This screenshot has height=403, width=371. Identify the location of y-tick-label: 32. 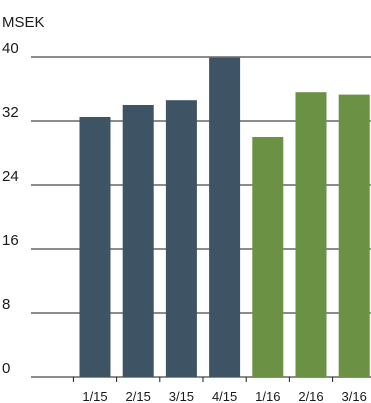
(10, 112).